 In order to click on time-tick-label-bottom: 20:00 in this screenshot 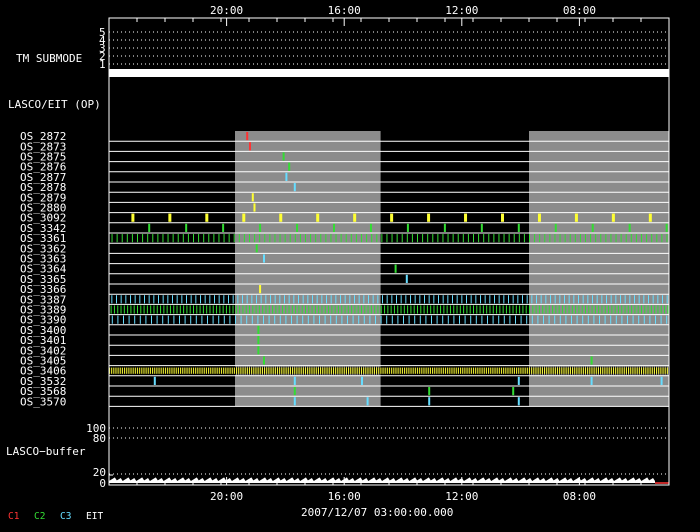, I will do `click(226, 496)`.